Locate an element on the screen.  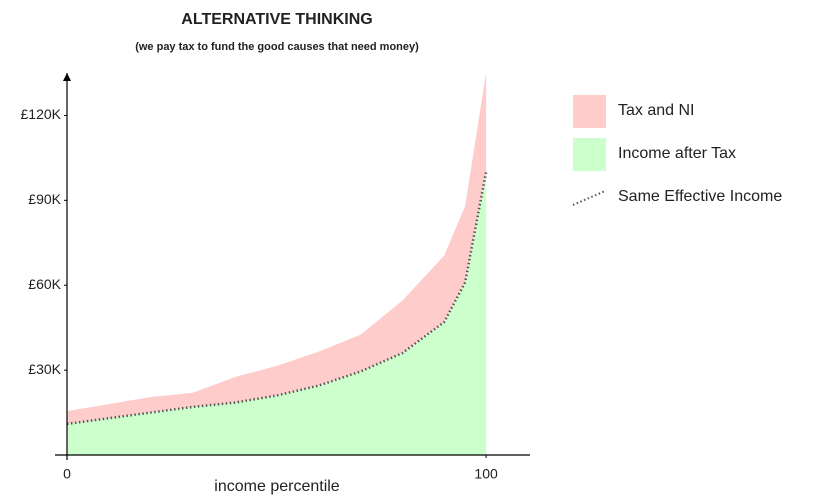
y-tick-label: £30K is located at coordinates (44, 369).